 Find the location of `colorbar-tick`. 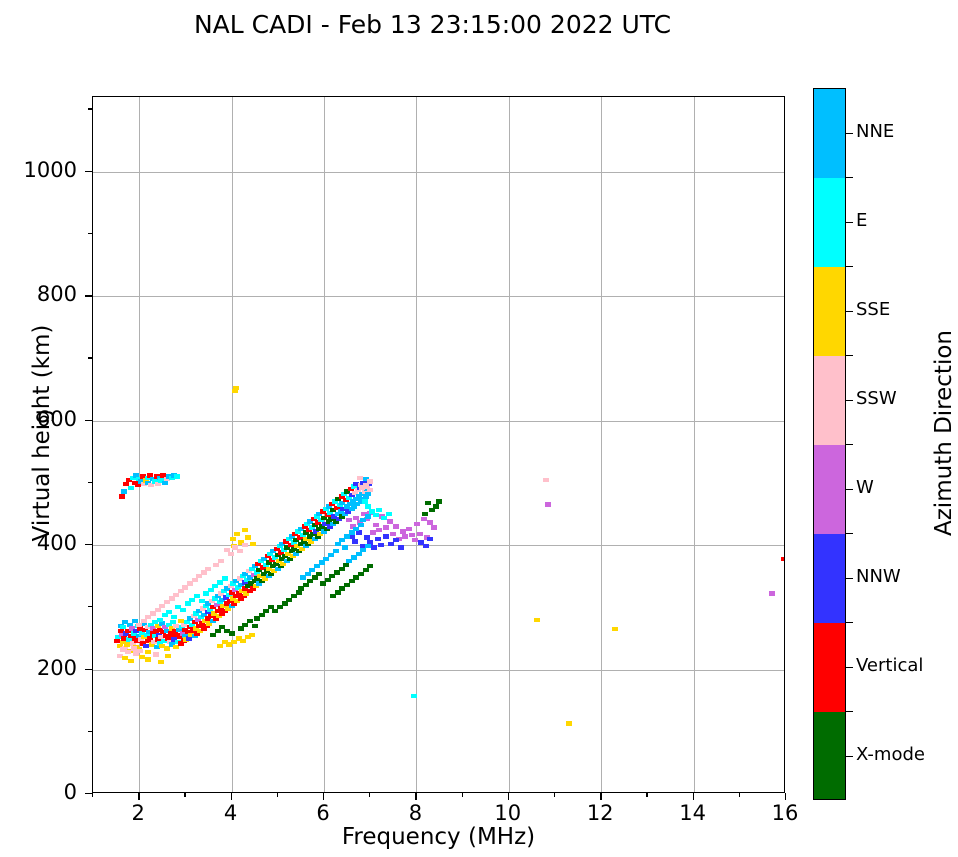

colorbar-tick is located at coordinates (849, 667).